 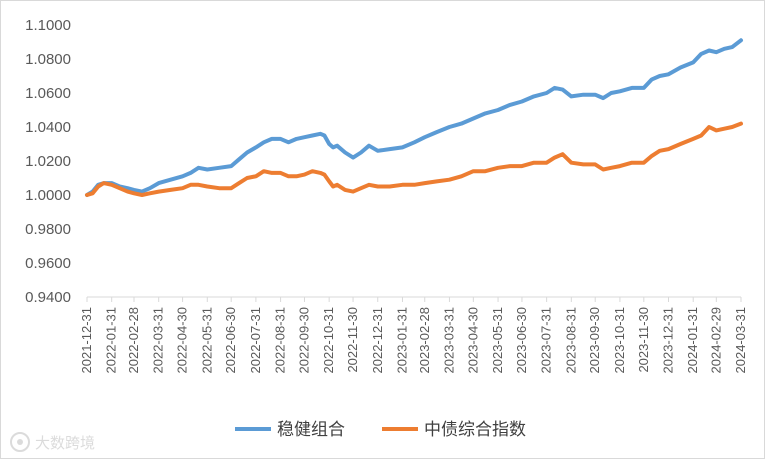 What do you see at coordinates (619, 340) in the screenshot?
I see `x-tick-label: 2023-10-31` at bounding box center [619, 340].